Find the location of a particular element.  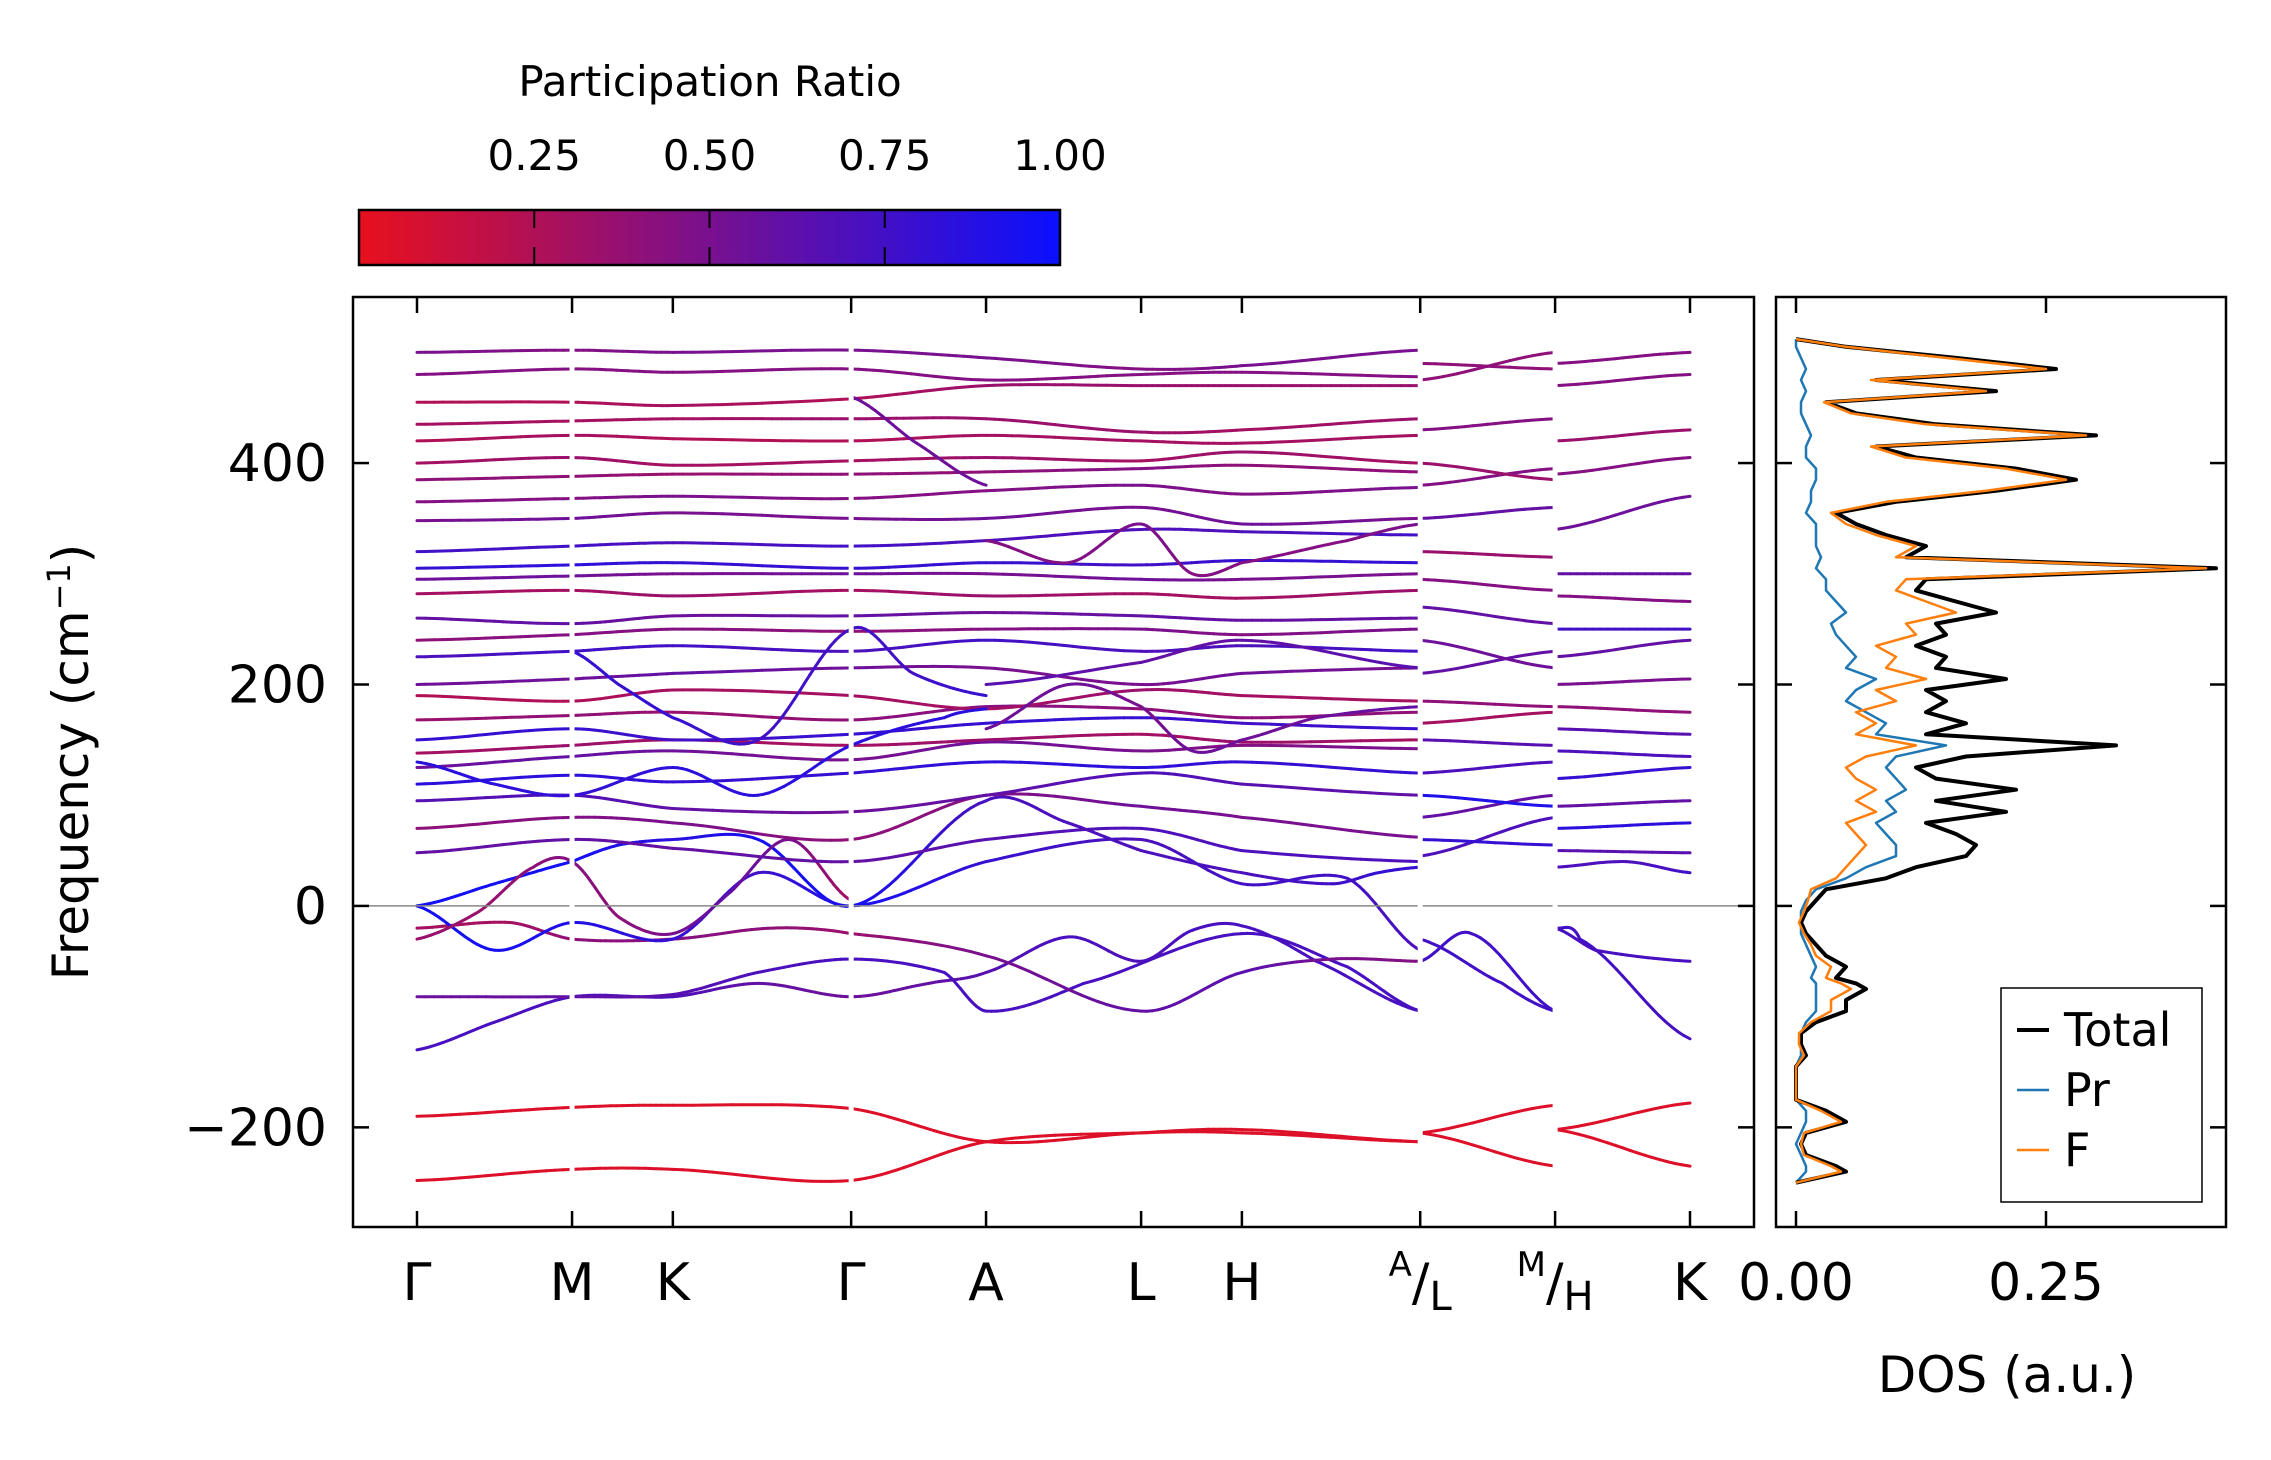

band-b-q14 is located at coordinates (1487, 512).